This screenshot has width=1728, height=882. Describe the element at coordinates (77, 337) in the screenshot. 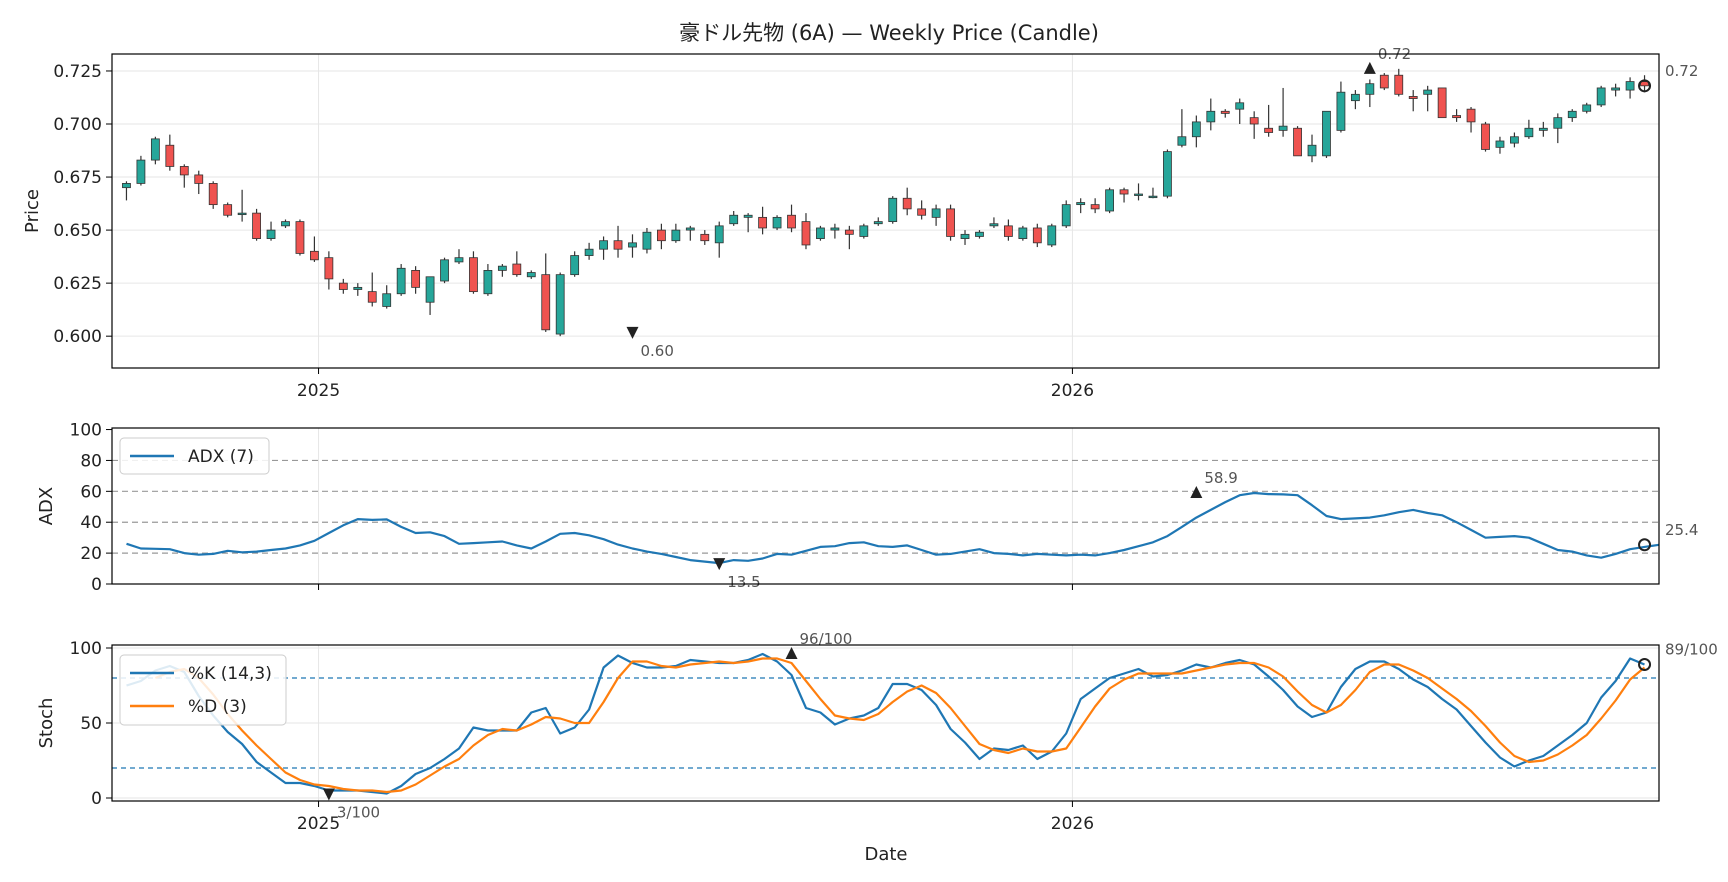

I see `y-tick-label: 0.600` at that location.